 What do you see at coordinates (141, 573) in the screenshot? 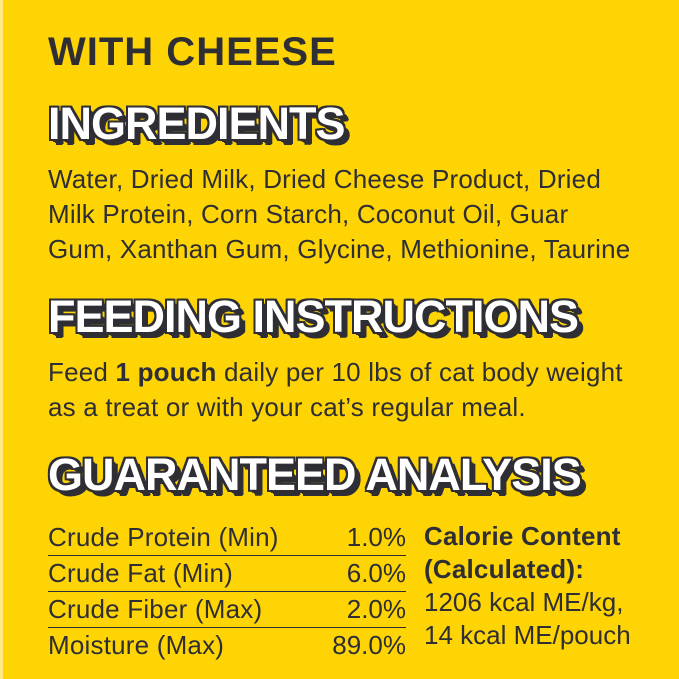
I see `row-label: Crude Fat (Min)` at bounding box center [141, 573].